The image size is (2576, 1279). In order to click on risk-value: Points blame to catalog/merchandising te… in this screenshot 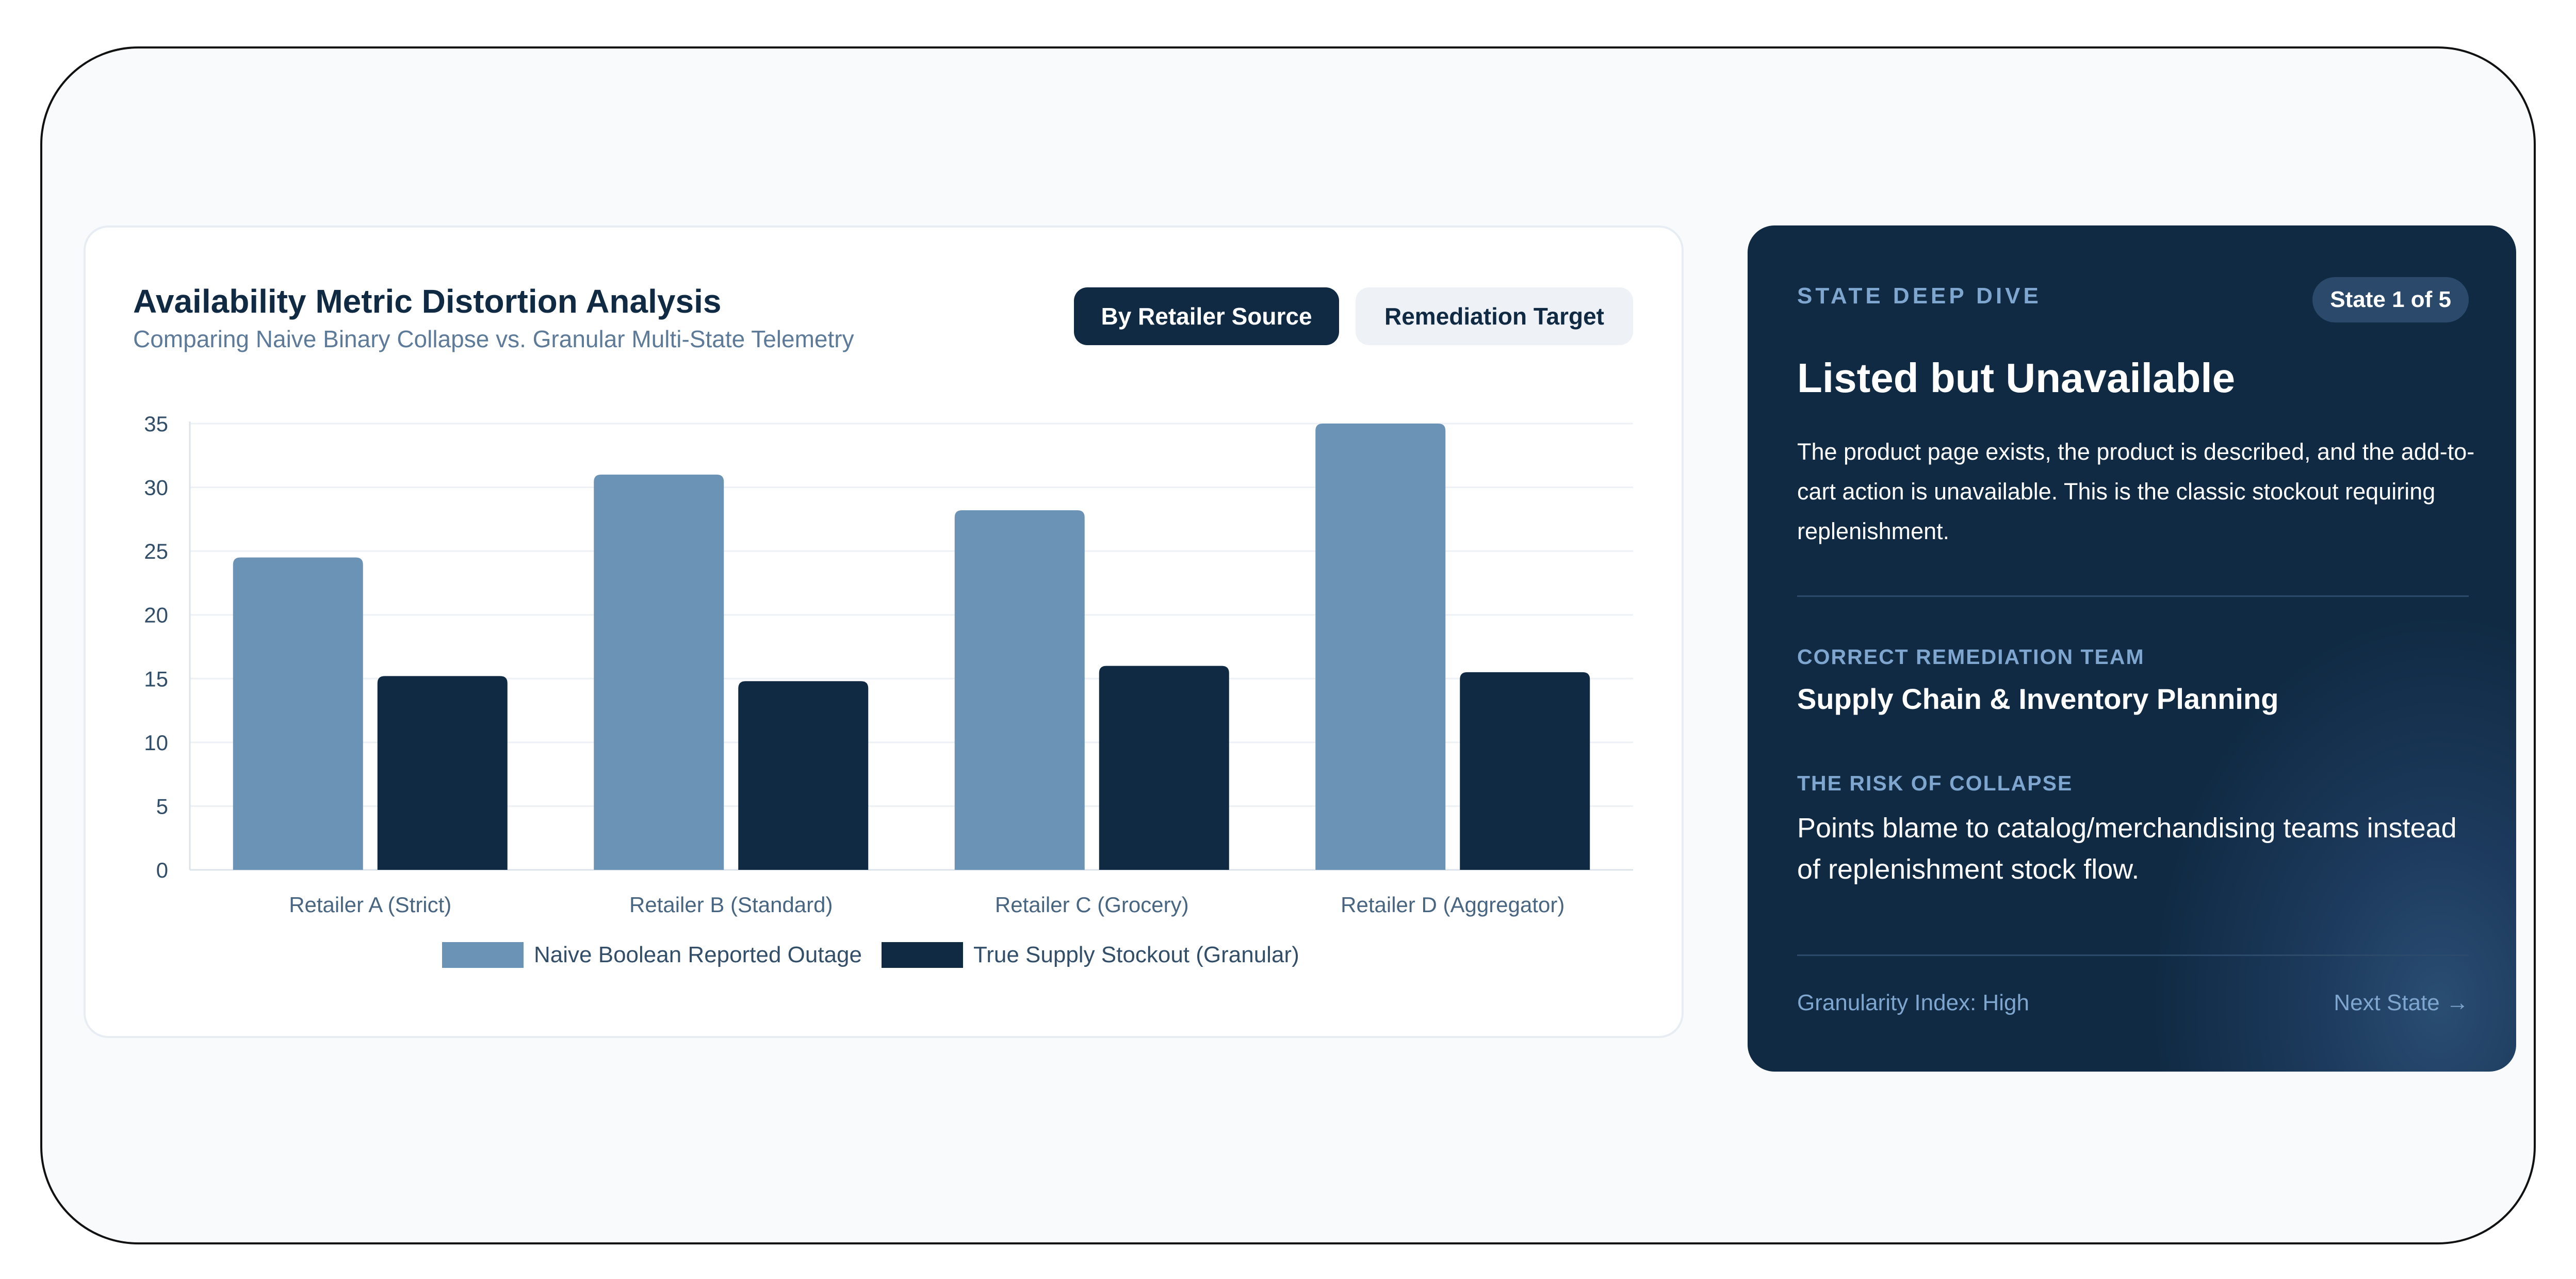, I will do `click(2127, 849)`.